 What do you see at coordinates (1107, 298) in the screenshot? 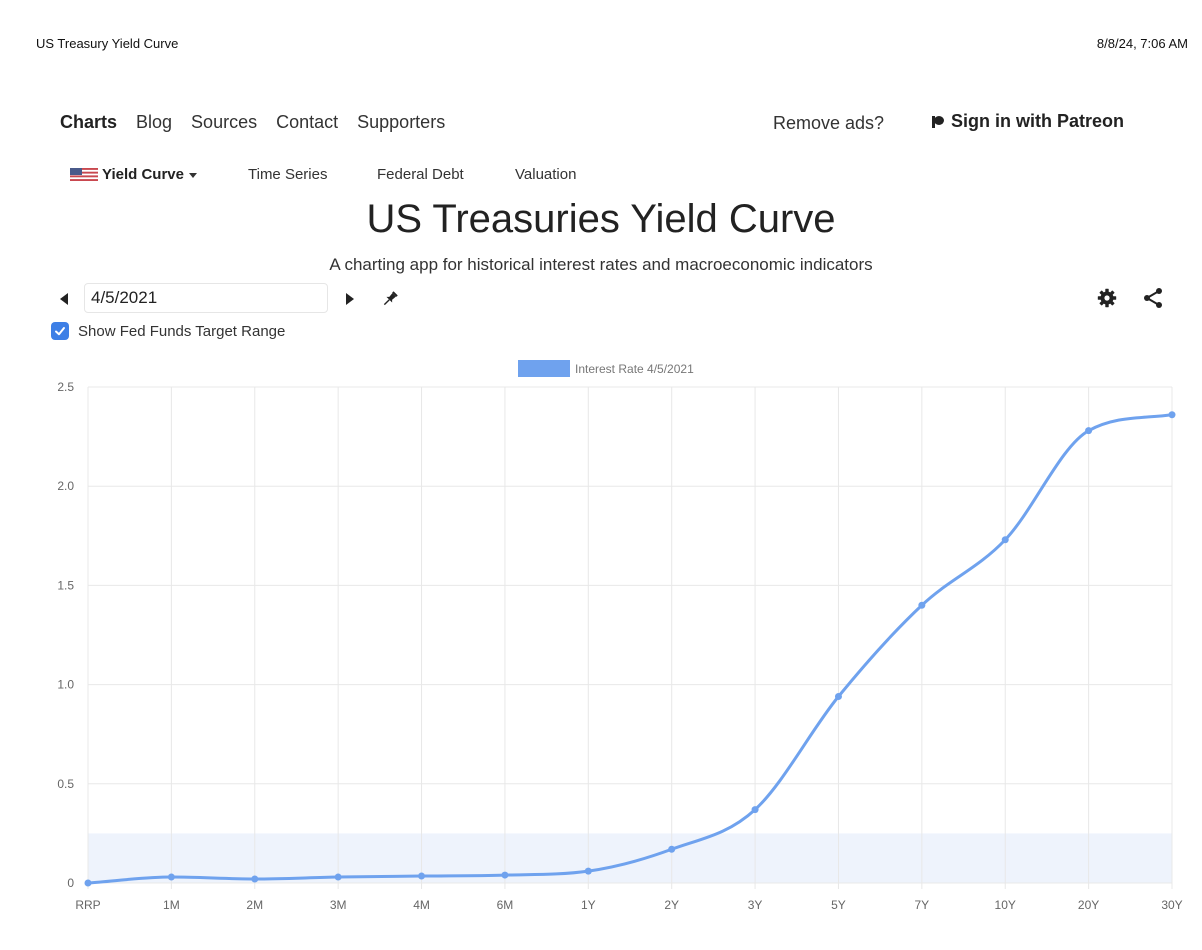
I see `gear-icon` at bounding box center [1107, 298].